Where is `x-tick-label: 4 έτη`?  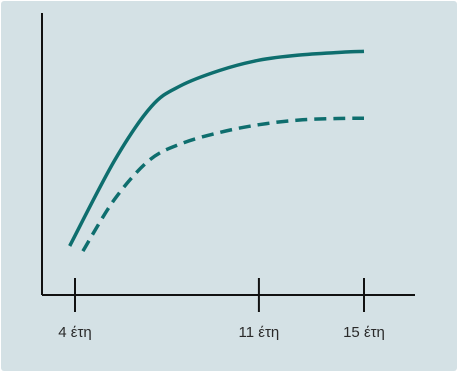
x-tick-label: 4 έτη is located at coordinates (74, 332).